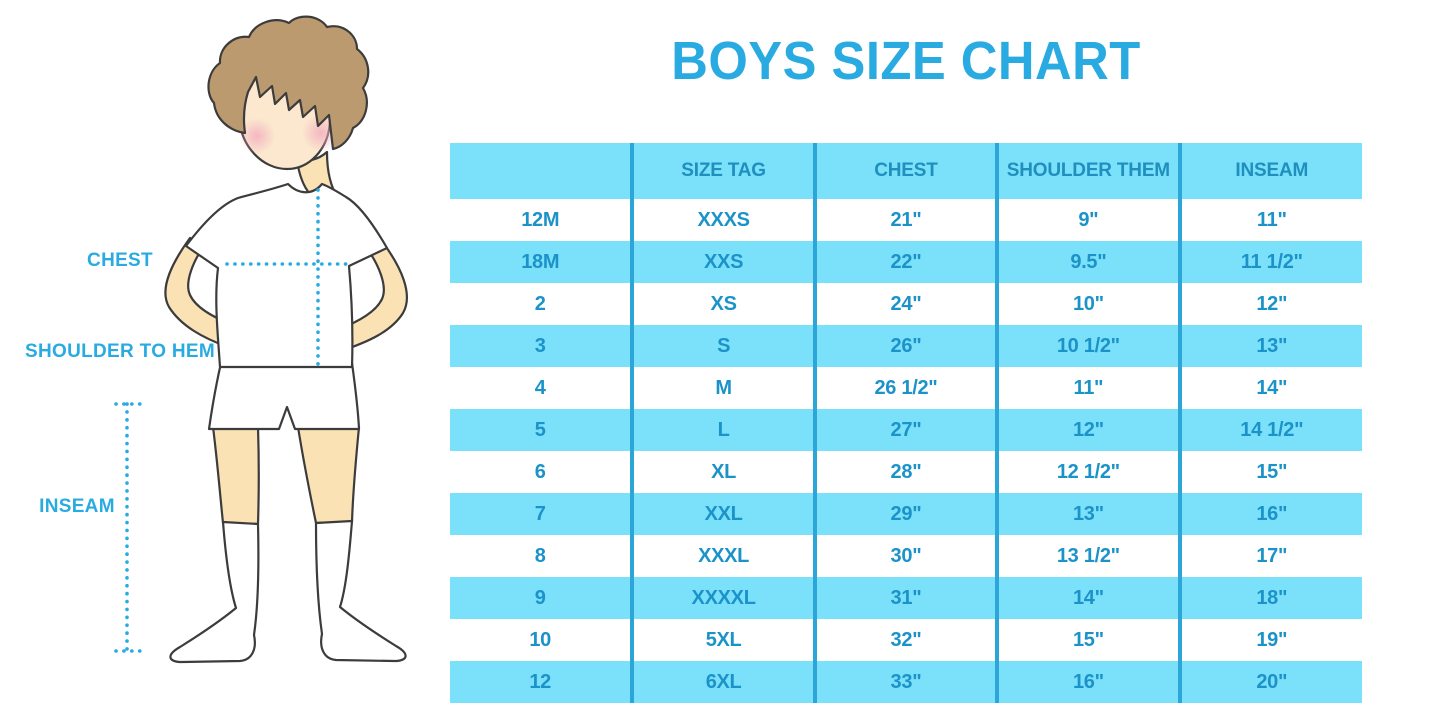 The width and height of the screenshot is (1445, 723). Describe the element at coordinates (120, 351) in the screenshot. I see `shoulder-to-hem-label: SHOULDER TO HEM` at that location.